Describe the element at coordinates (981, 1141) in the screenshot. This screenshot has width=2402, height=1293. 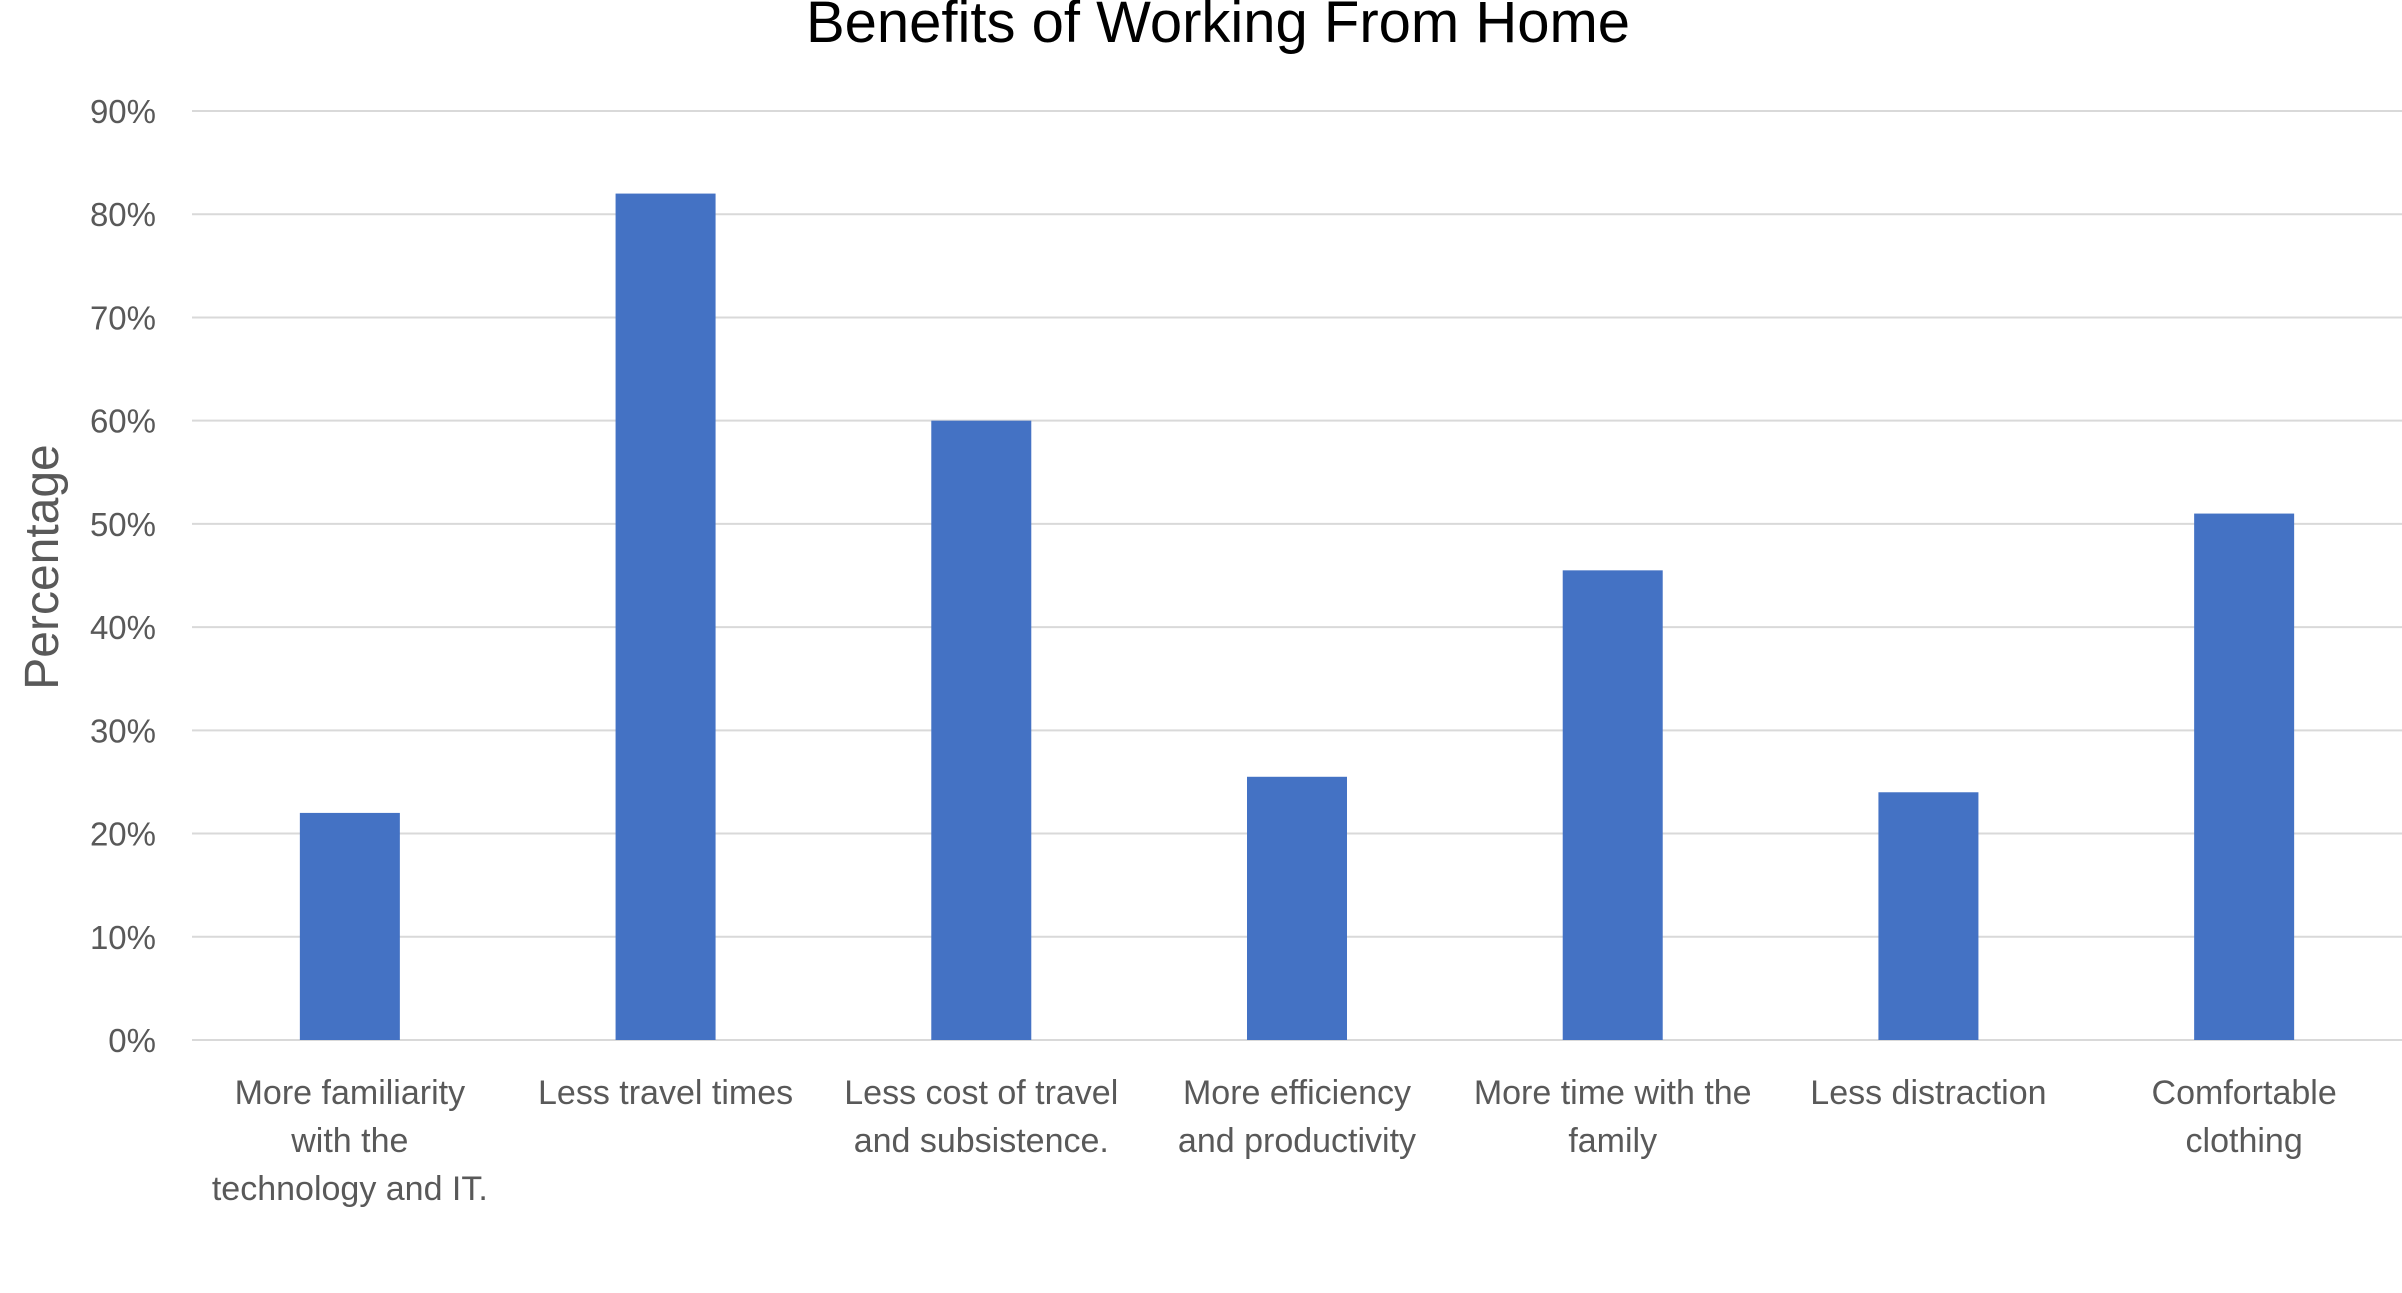
I see `x-tick-label-line: and subsistence.` at that location.